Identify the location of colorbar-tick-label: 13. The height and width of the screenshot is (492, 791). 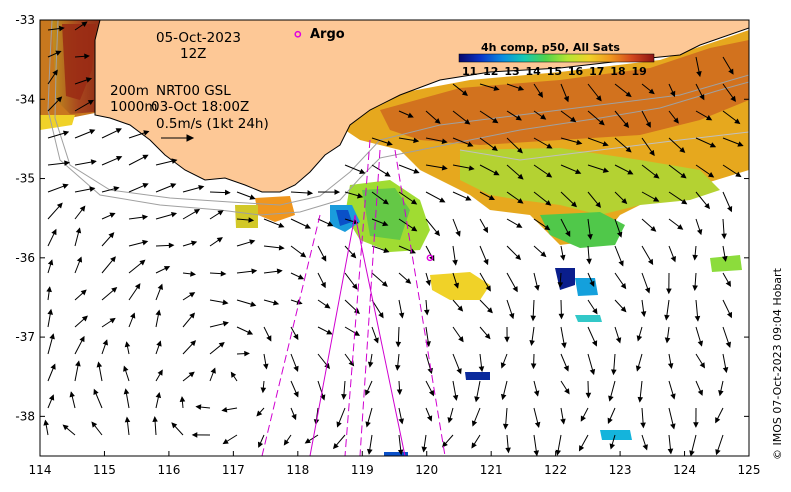
(511, 71).